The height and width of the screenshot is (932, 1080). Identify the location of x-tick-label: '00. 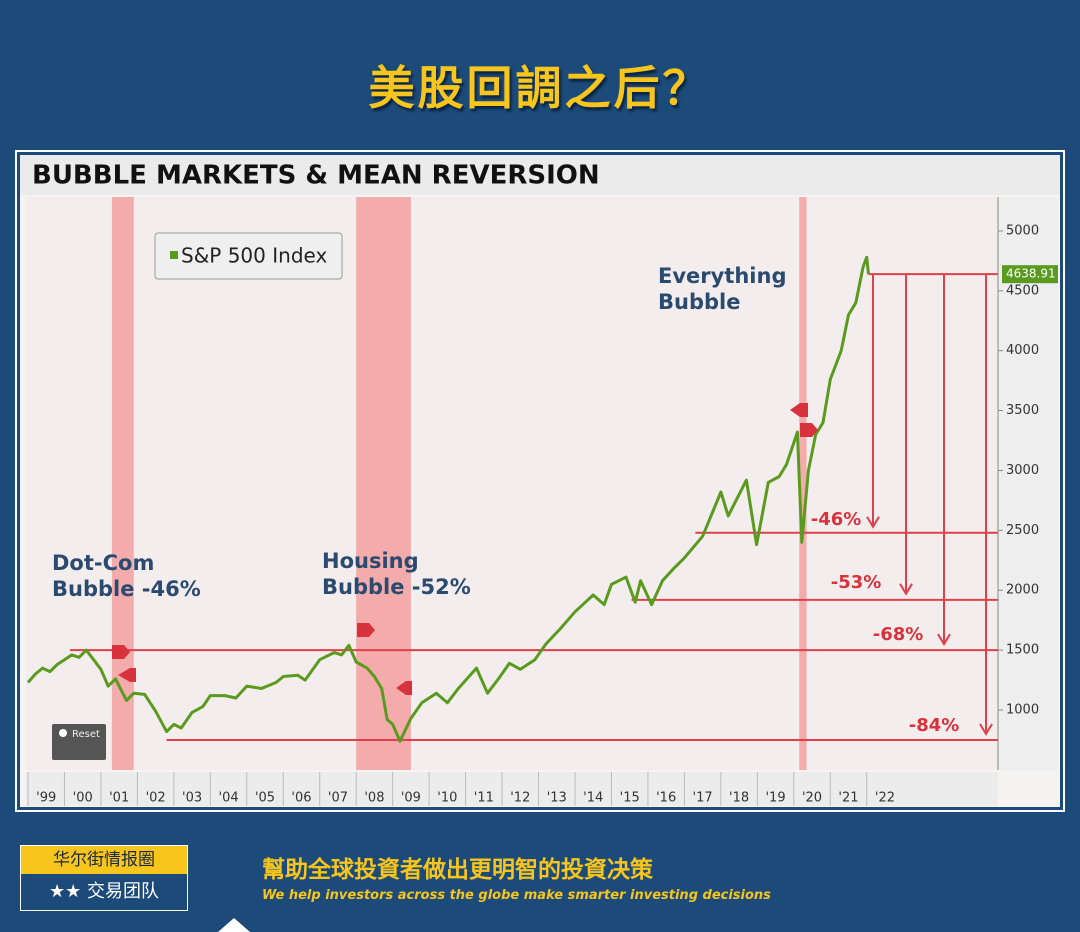
(83, 798).